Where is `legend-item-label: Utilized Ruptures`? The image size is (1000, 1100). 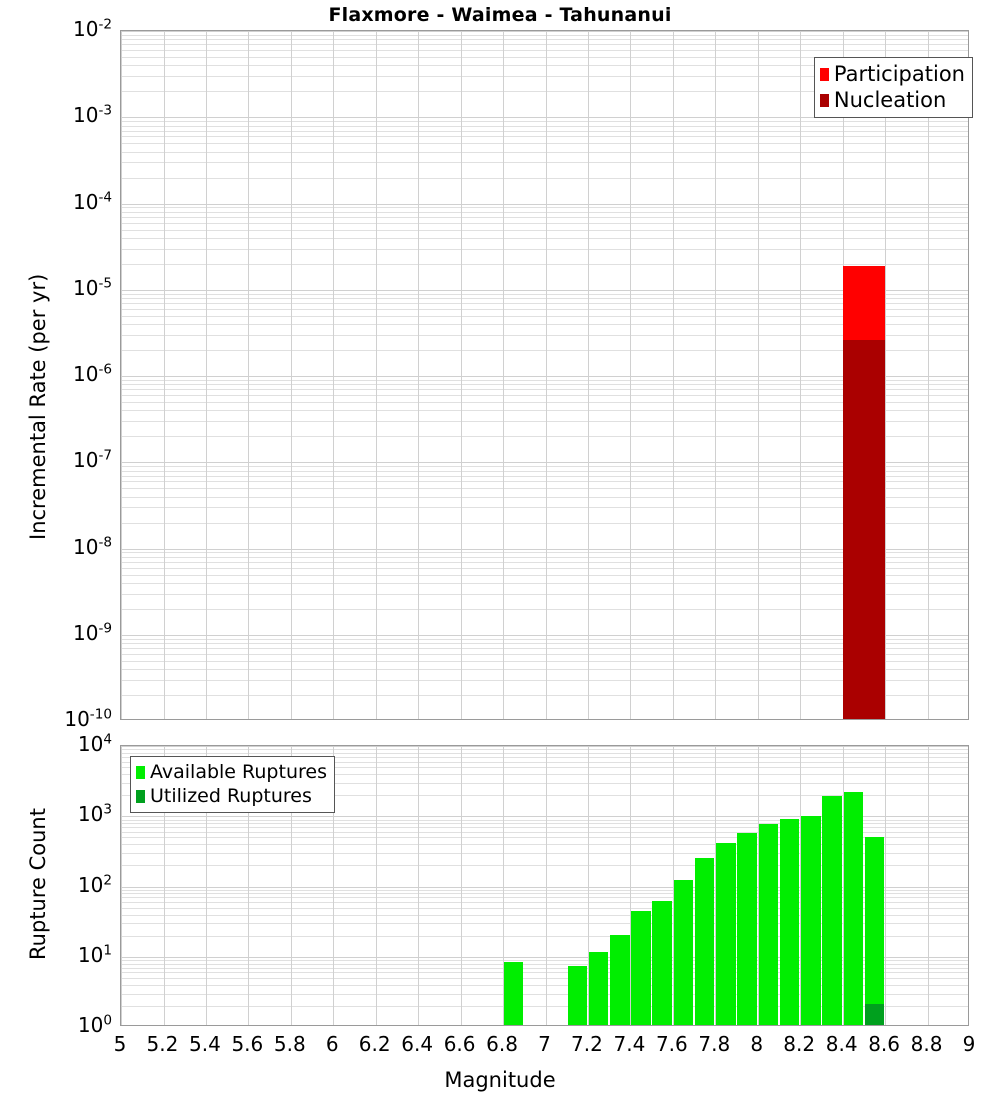 legend-item-label: Utilized Ruptures is located at coordinates (231, 795).